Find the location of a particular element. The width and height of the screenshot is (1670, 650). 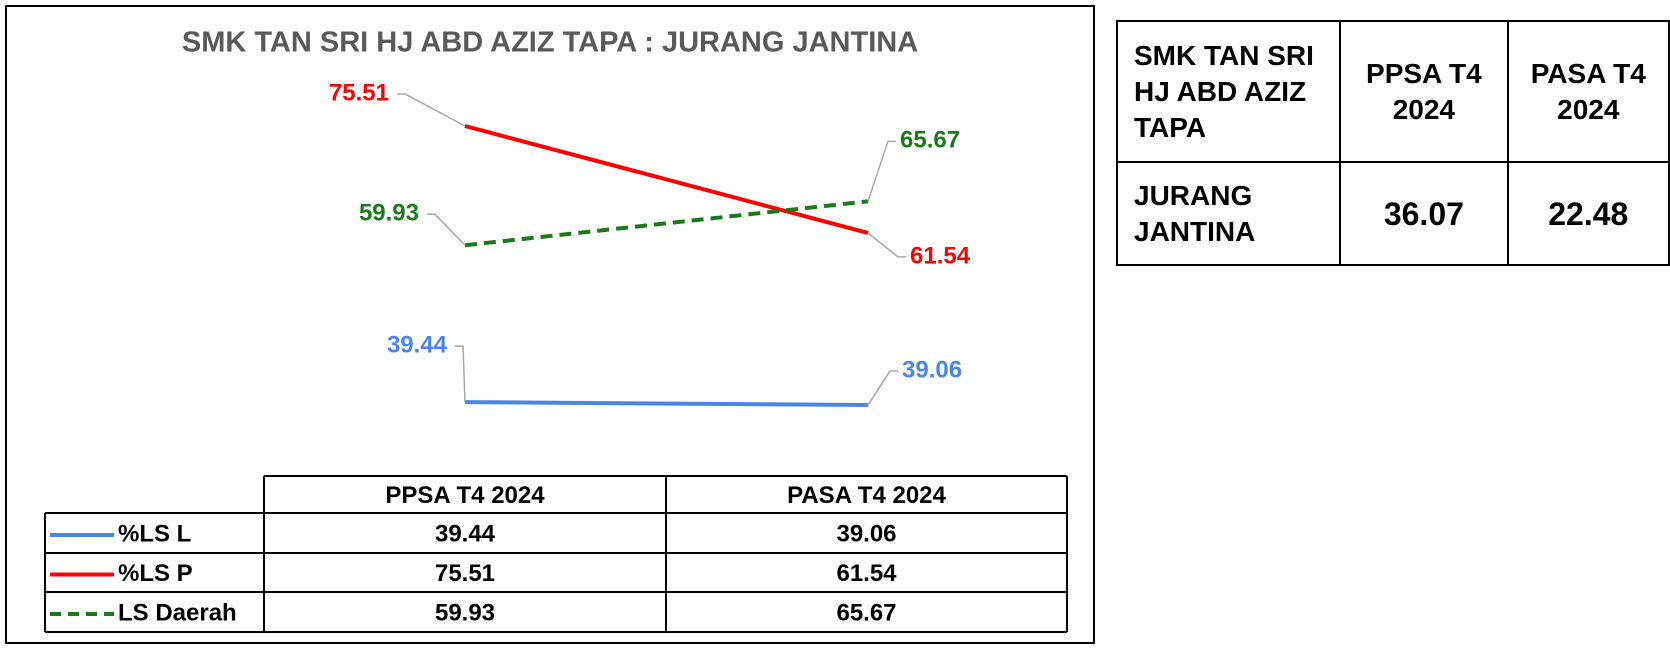

table-cell: 59.93 is located at coordinates (465, 612).